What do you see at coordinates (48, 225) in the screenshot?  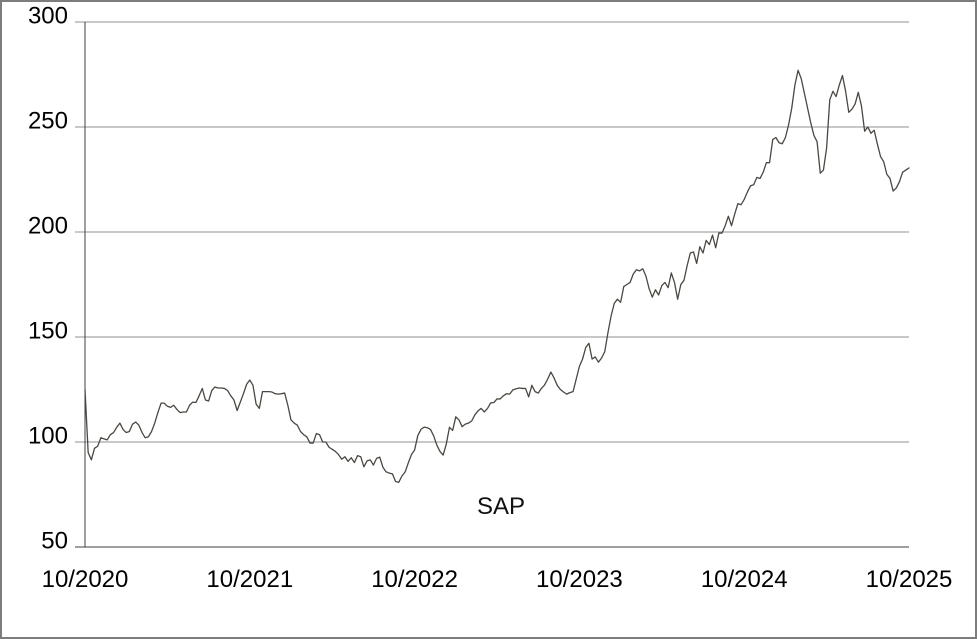 I see `y-axis-label: 200` at bounding box center [48, 225].